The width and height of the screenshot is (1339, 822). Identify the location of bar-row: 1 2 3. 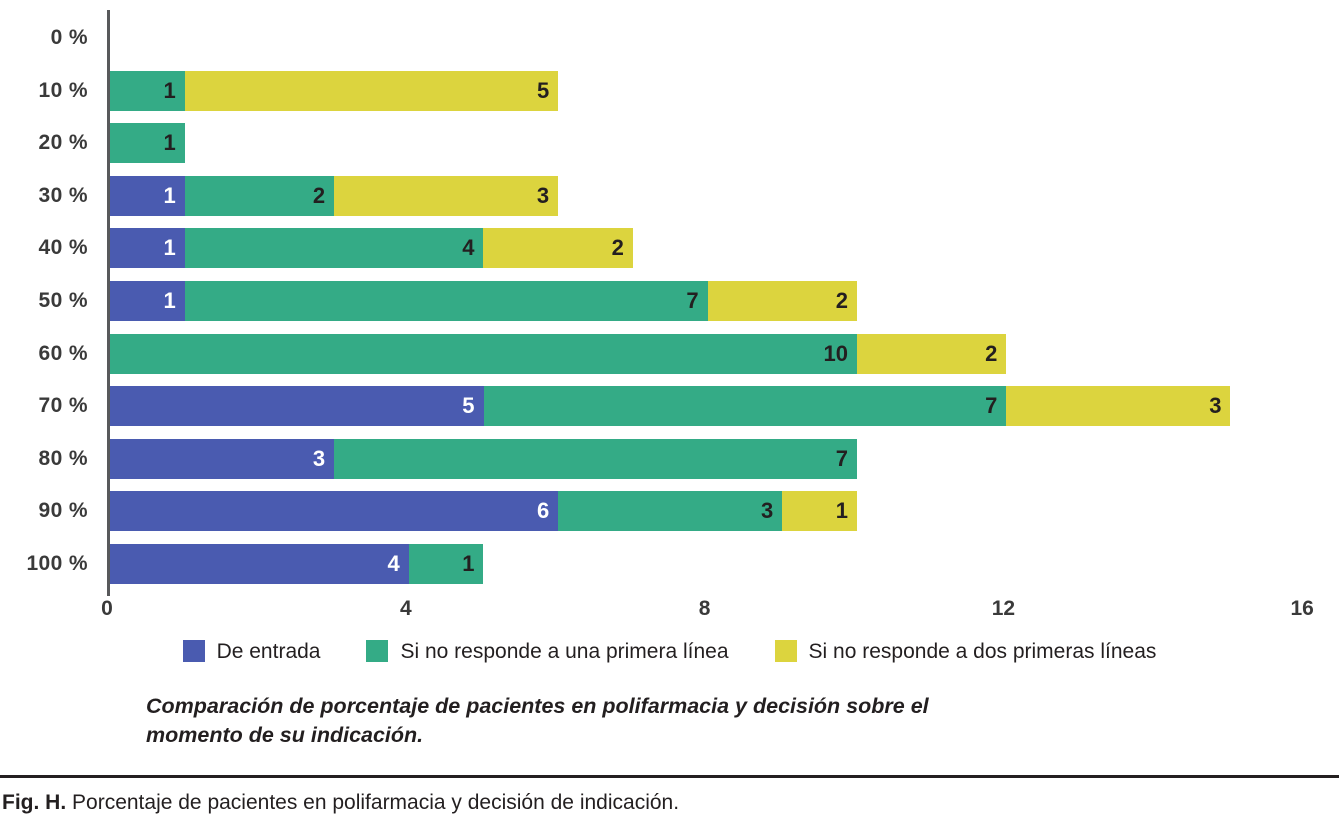
(334, 195).